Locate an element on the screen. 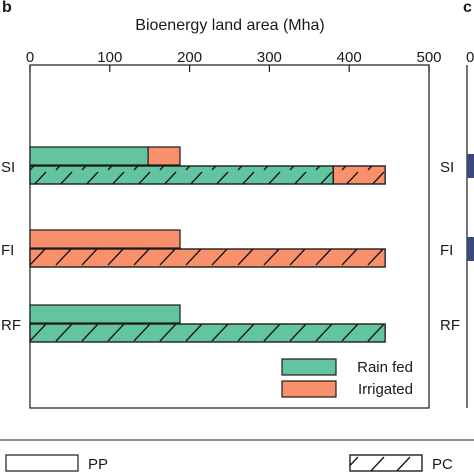  next-panel-xtick: 0 is located at coordinates (470, 57).